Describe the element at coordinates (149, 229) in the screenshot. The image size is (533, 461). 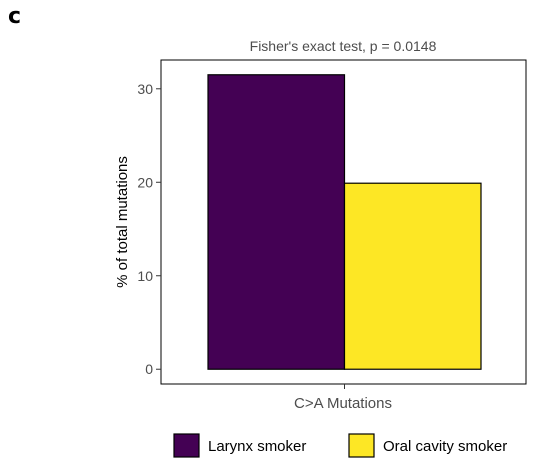
I see `y-axis: 0 10 20 30` at that location.